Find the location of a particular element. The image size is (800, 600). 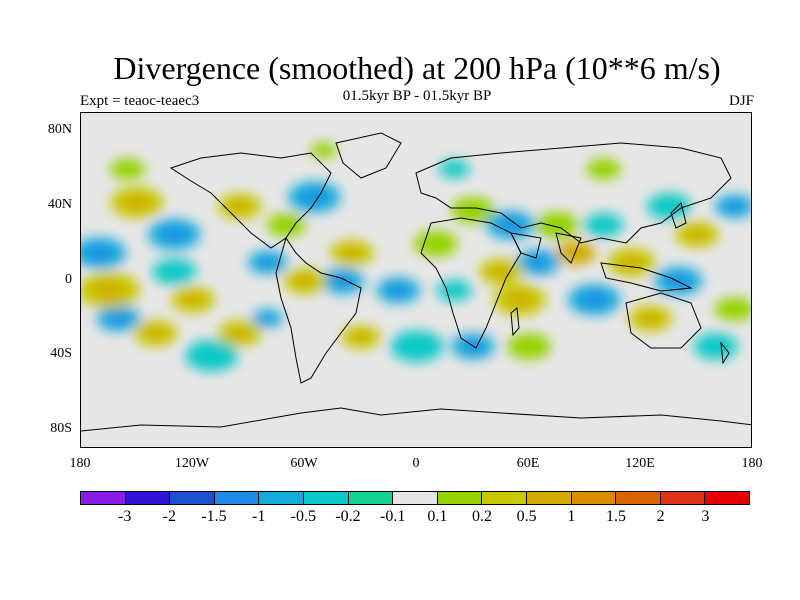

colorbar-label: 0.2 is located at coordinates (482, 516).